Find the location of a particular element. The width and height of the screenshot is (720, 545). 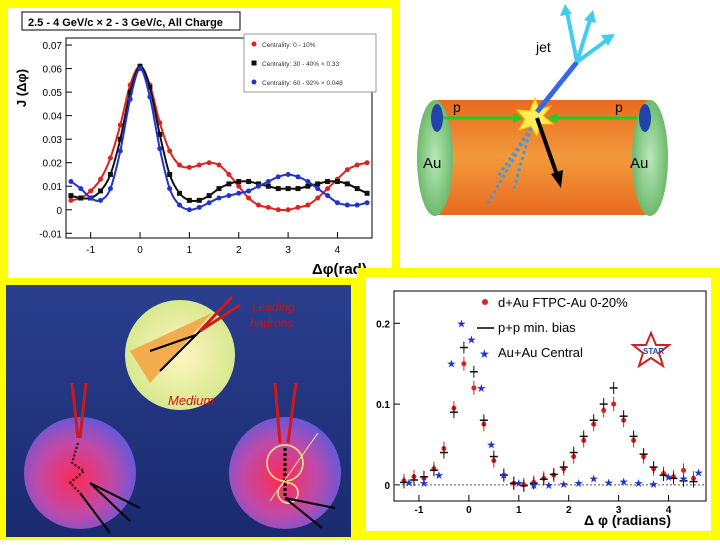

star-x-tick-label: 0 is located at coordinates (469, 510).